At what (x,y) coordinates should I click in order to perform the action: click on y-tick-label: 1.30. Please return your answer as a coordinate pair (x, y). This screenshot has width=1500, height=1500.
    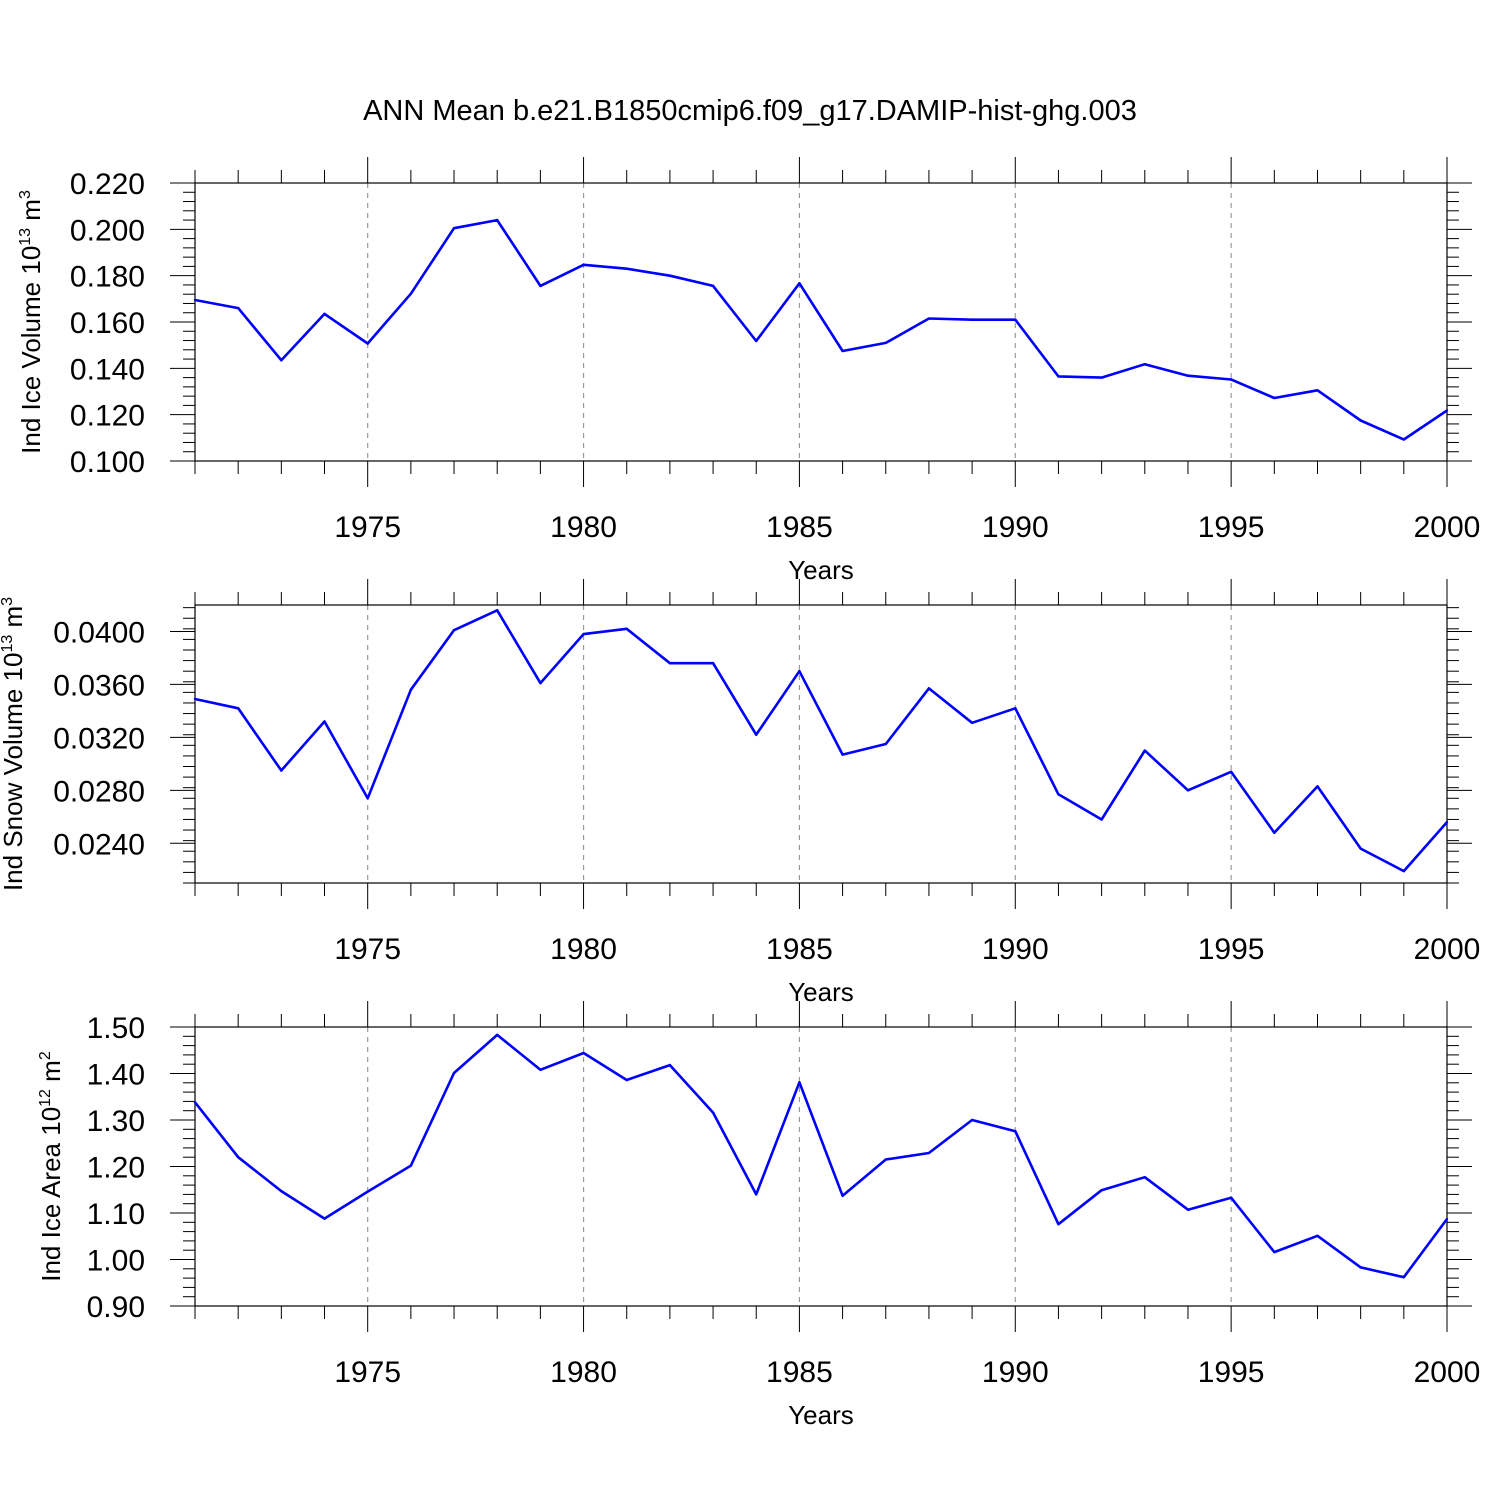
    Looking at the image, I should click on (116, 1121).